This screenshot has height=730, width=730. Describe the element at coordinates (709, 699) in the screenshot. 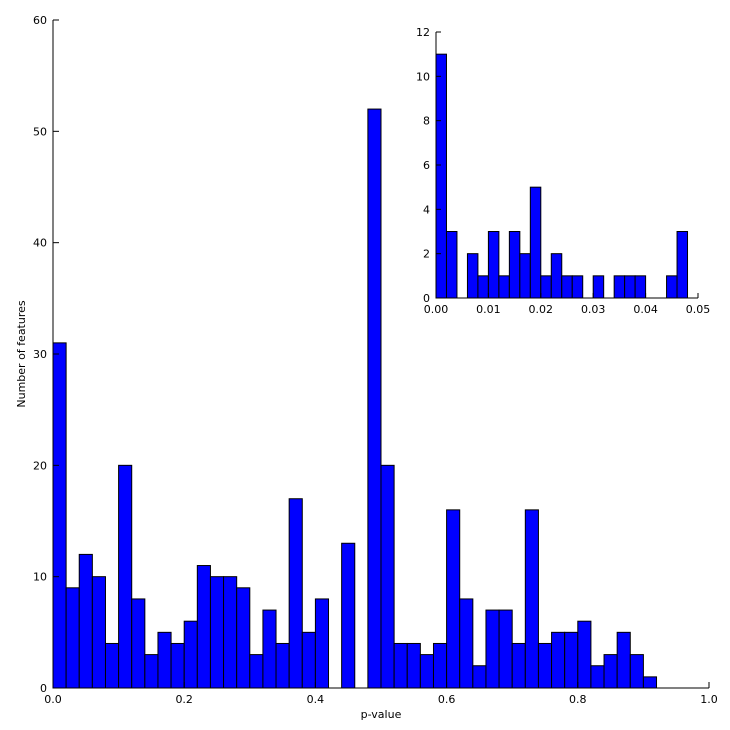

I see `main-x-tick-label: 1.0` at that location.